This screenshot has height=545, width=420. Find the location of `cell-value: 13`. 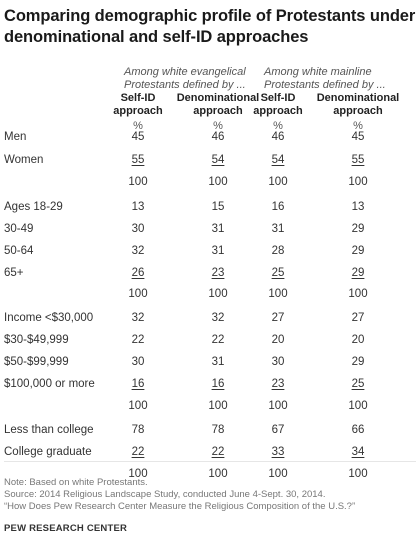

cell-value: 13 is located at coordinates (138, 207).